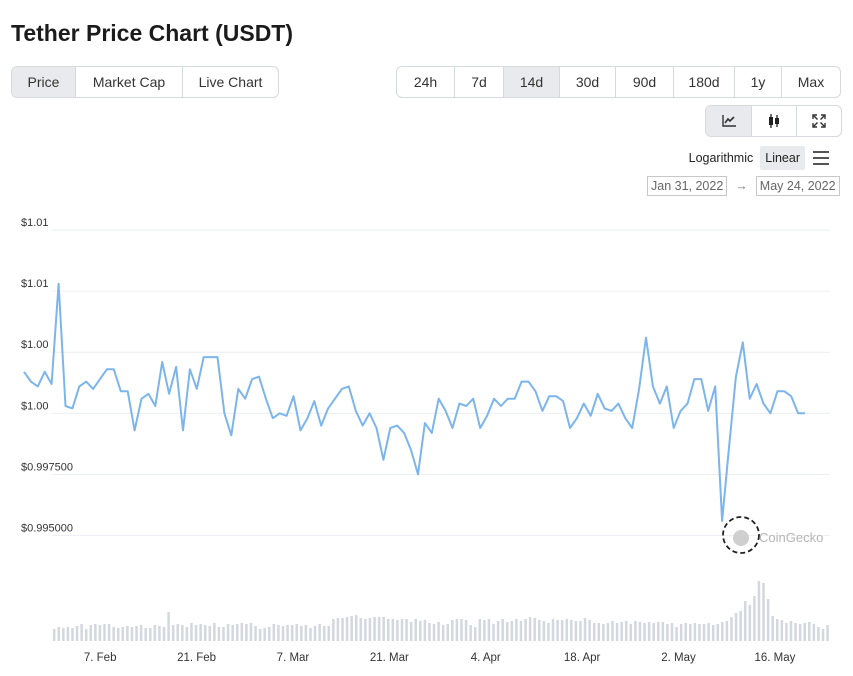  I want to click on x-tick-label: 21. Feb, so click(196, 658).